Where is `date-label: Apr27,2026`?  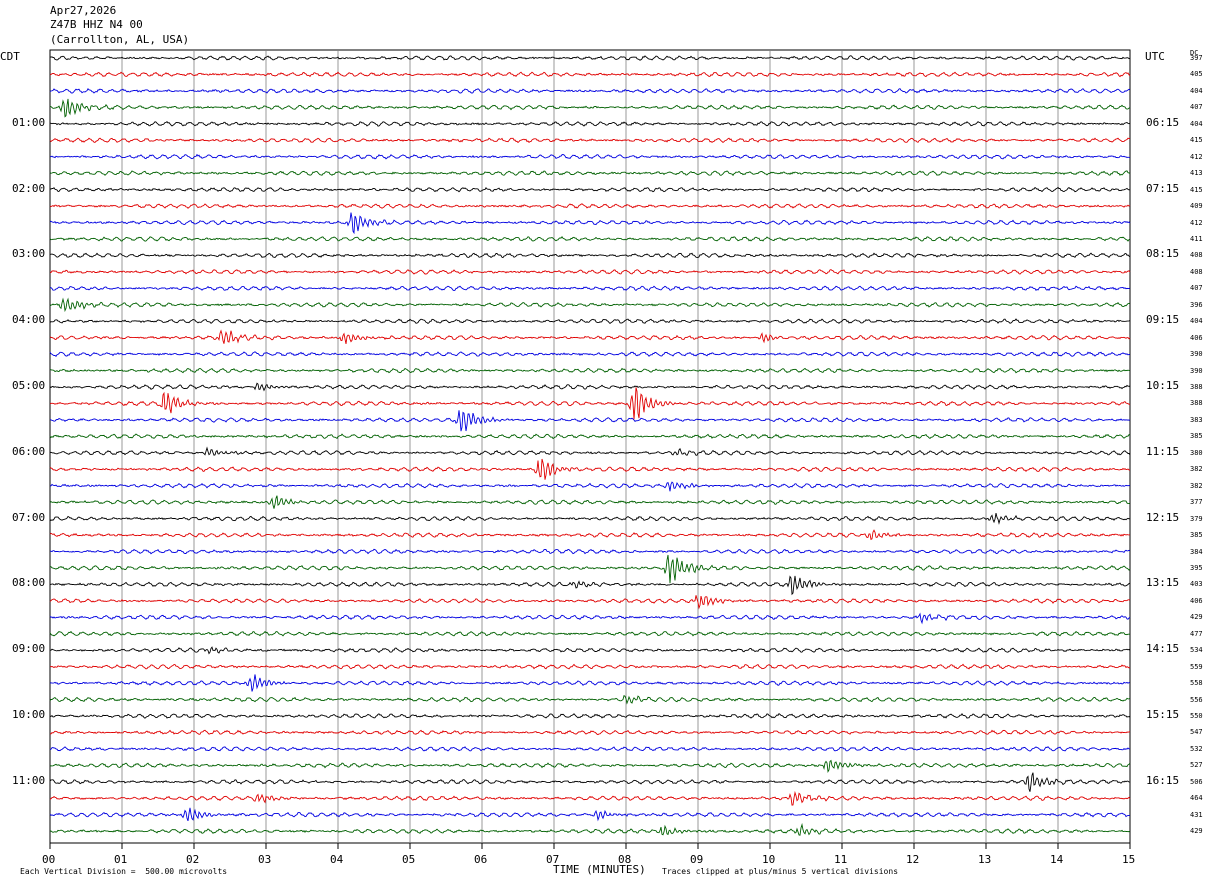
date-label: Apr27,2026 is located at coordinates (83, 10).